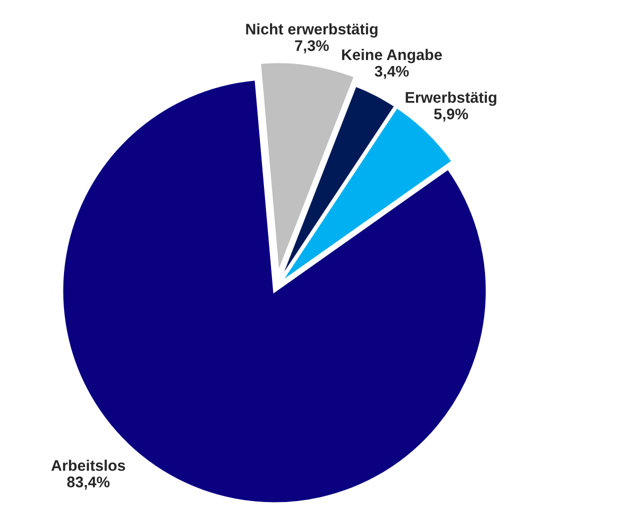 The height and width of the screenshot is (521, 627). Describe the element at coordinates (88, 483) in the screenshot. I see `data-label: 83,4%` at that location.